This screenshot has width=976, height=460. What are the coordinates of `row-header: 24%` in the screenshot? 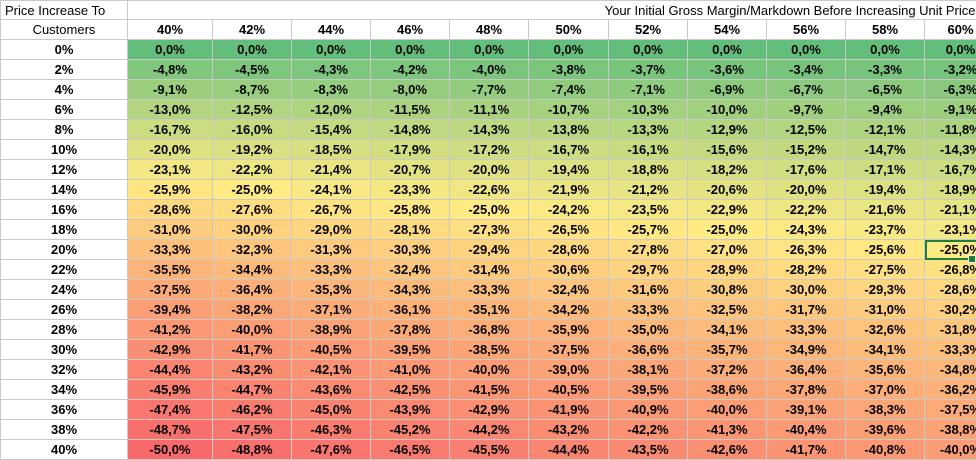 It's located at (64, 290).